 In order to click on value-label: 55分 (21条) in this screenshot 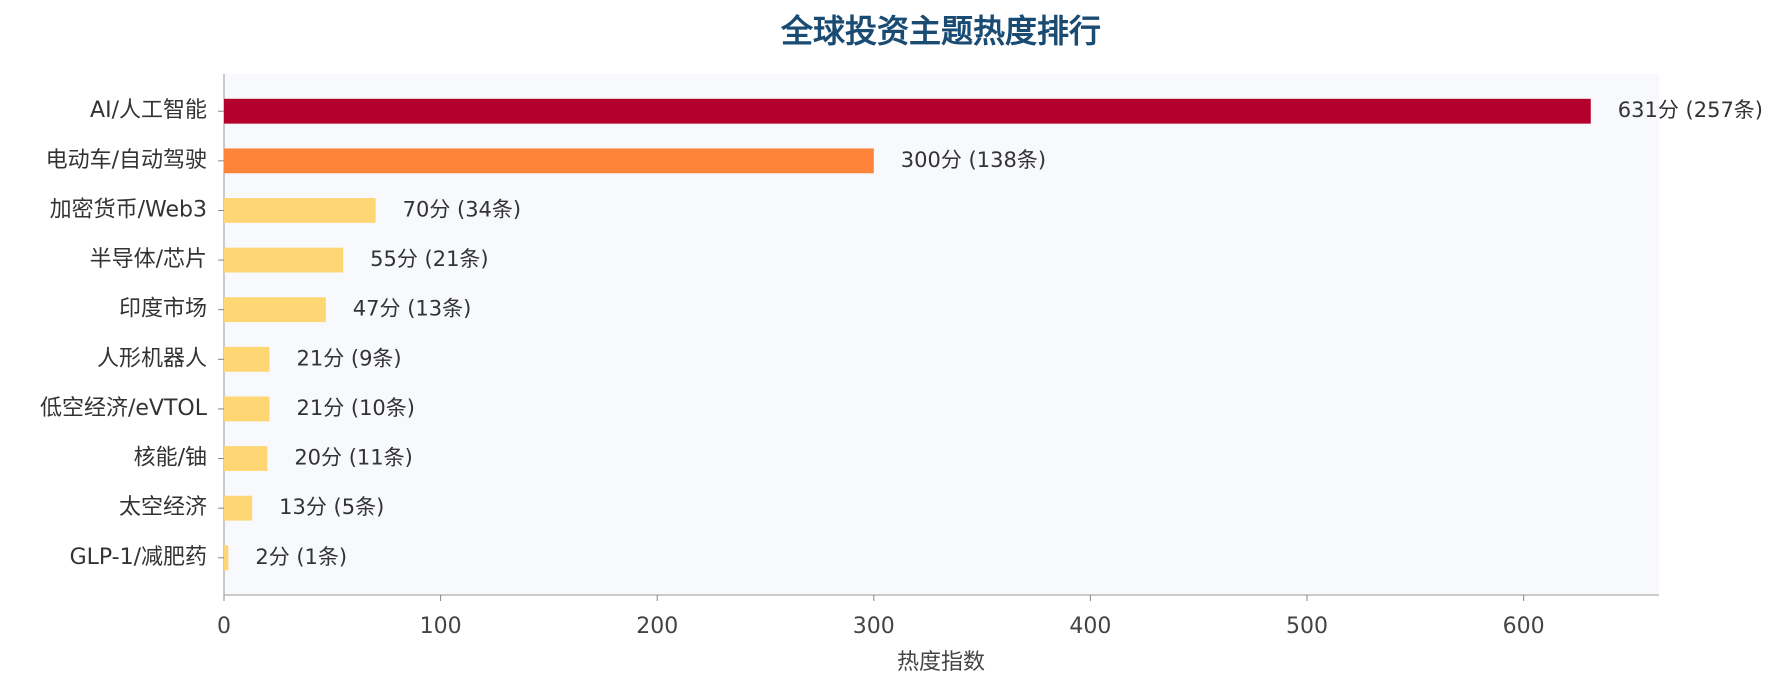, I will do `click(429, 259)`.